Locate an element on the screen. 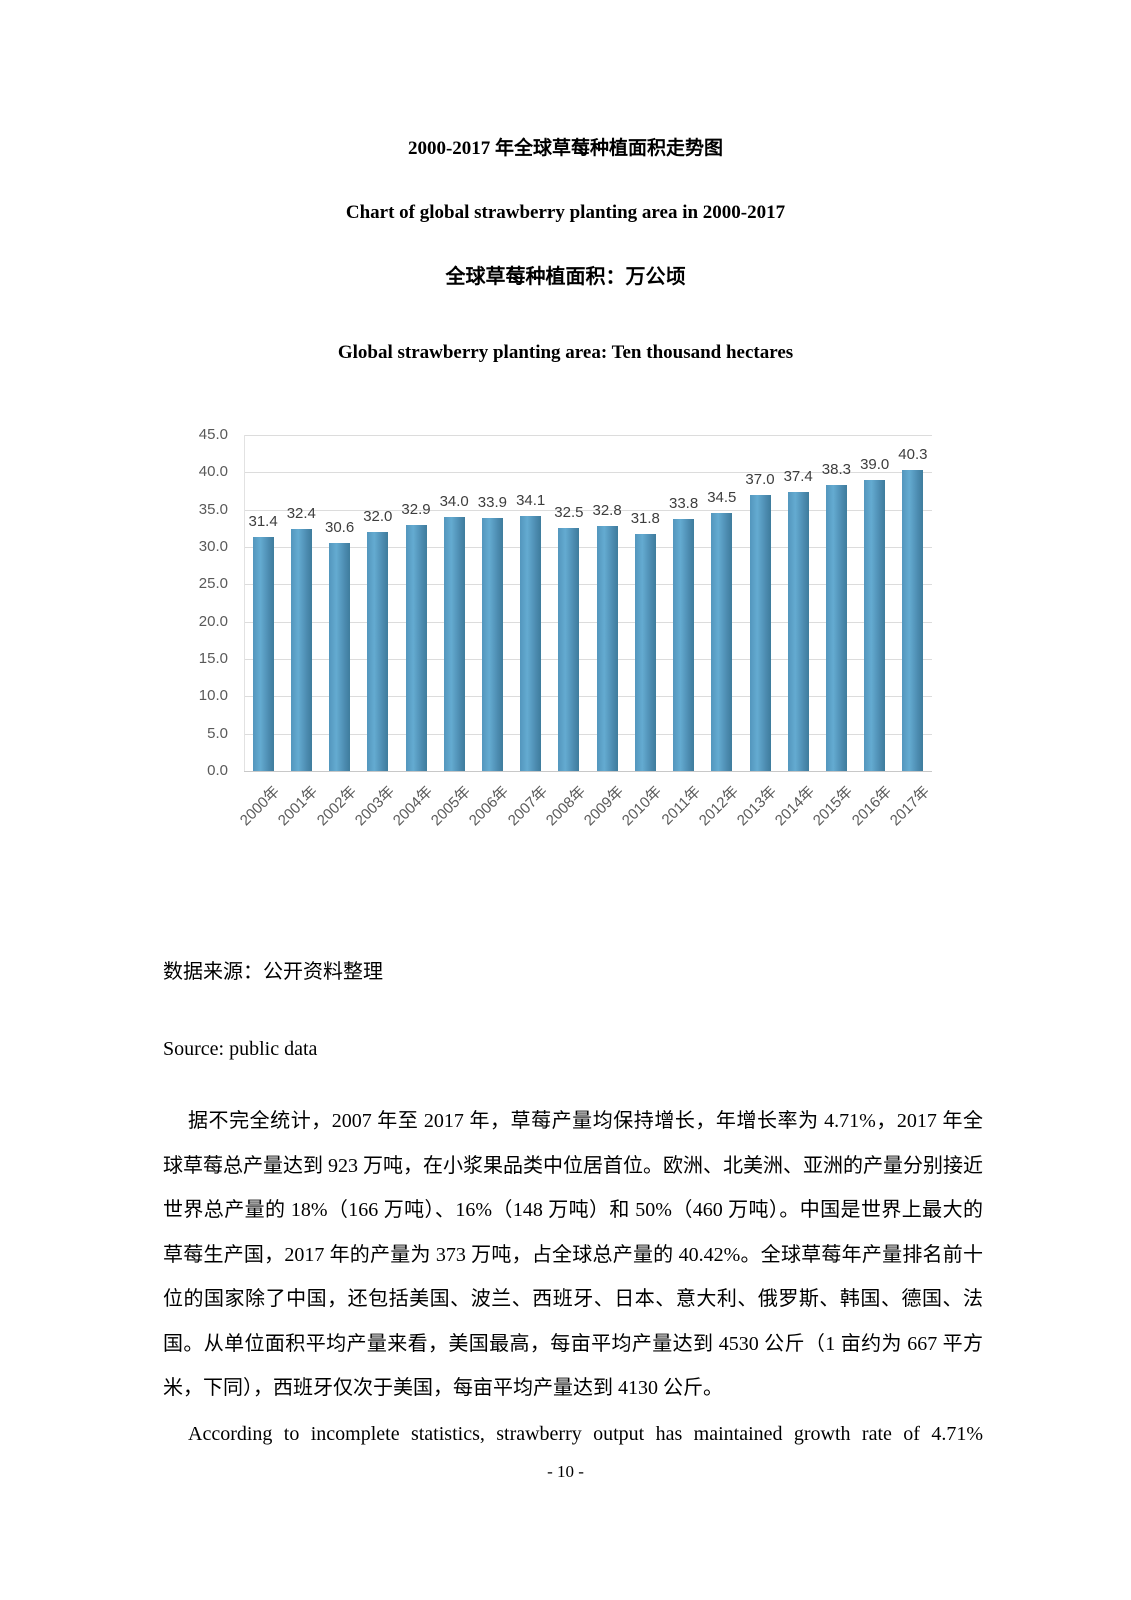  bar-value-label: 32.9 is located at coordinates (416, 510).